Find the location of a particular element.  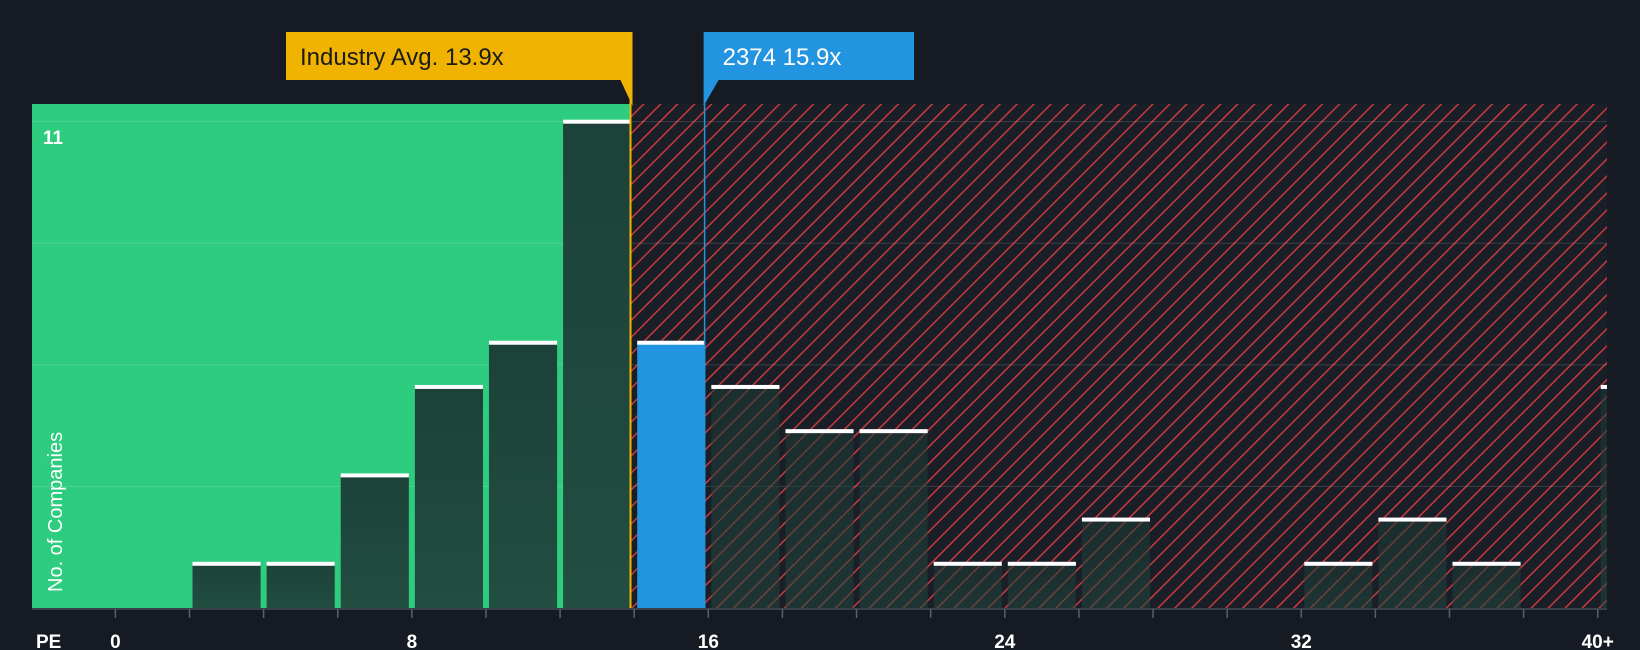

company-pe-label: 2374 15.9x is located at coordinates (782, 57).